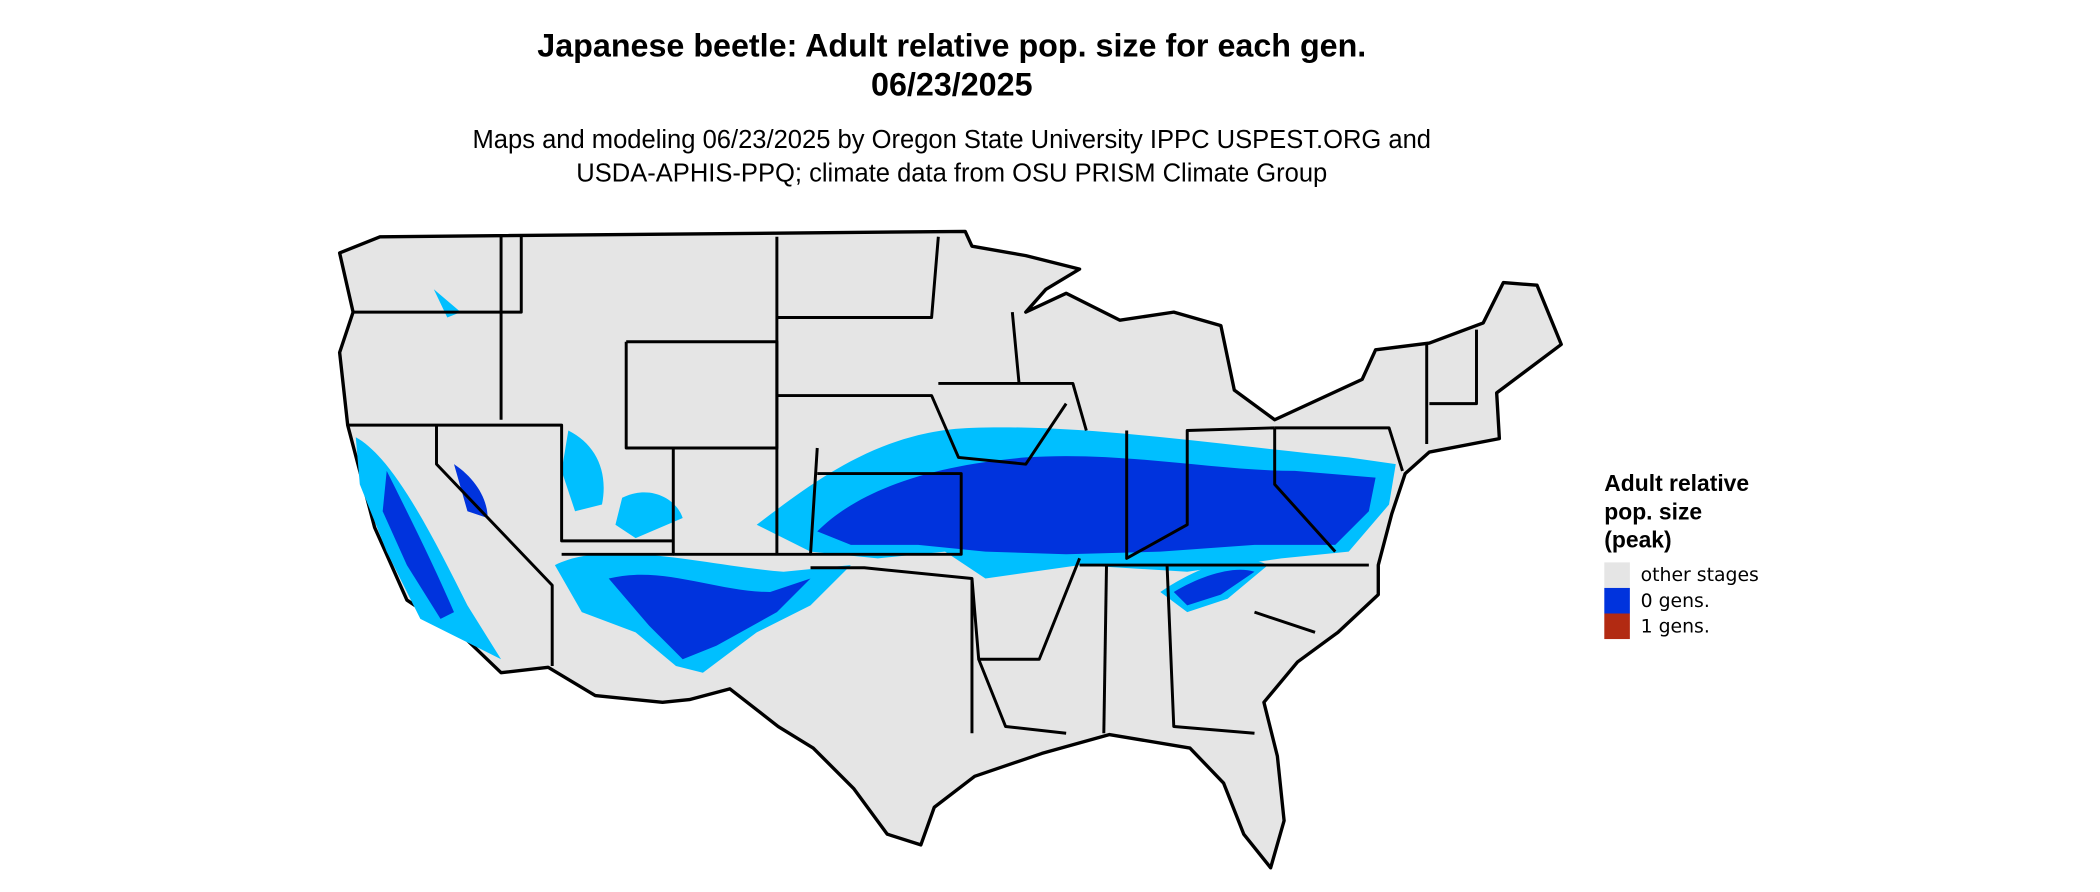  What do you see at coordinates (1700, 575) in the screenshot?
I see `legend-label: other stages` at bounding box center [1700, 575].